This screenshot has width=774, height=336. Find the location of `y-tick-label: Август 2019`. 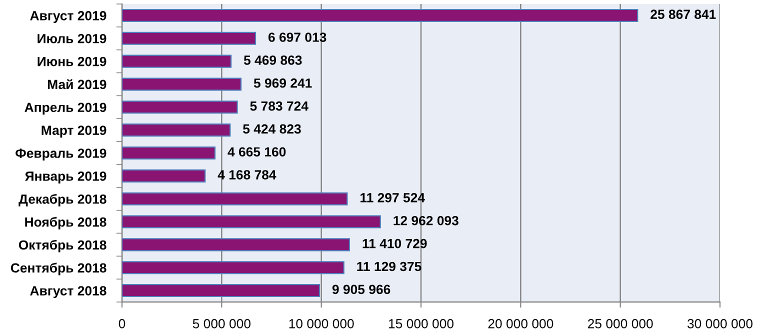

y-tick-label: Август 2019 is located at coordinates (68, 17).